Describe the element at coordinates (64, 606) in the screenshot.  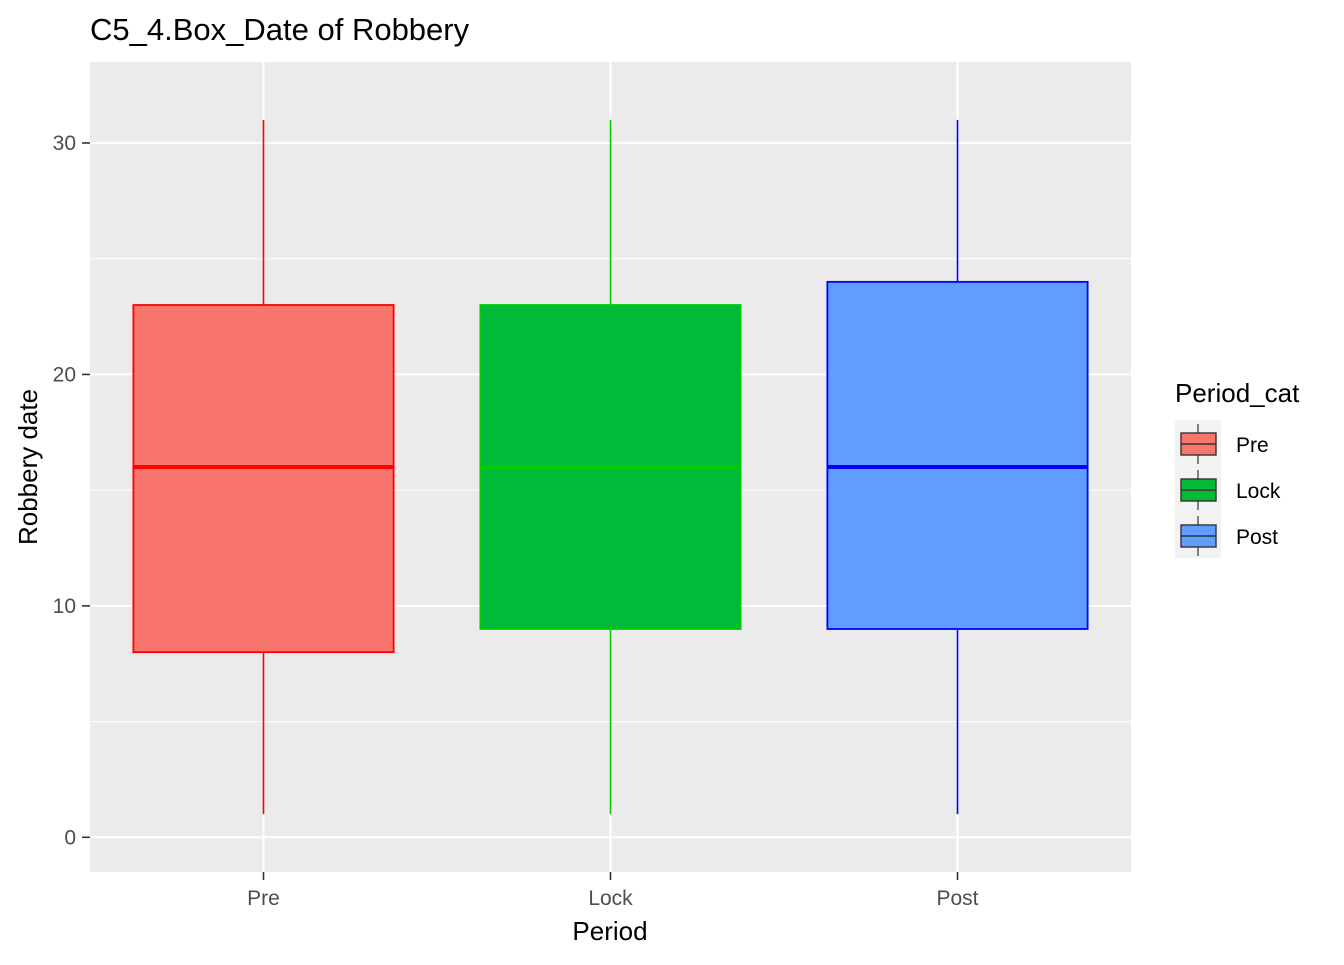
I see `y-tick-label: 10` at that location.